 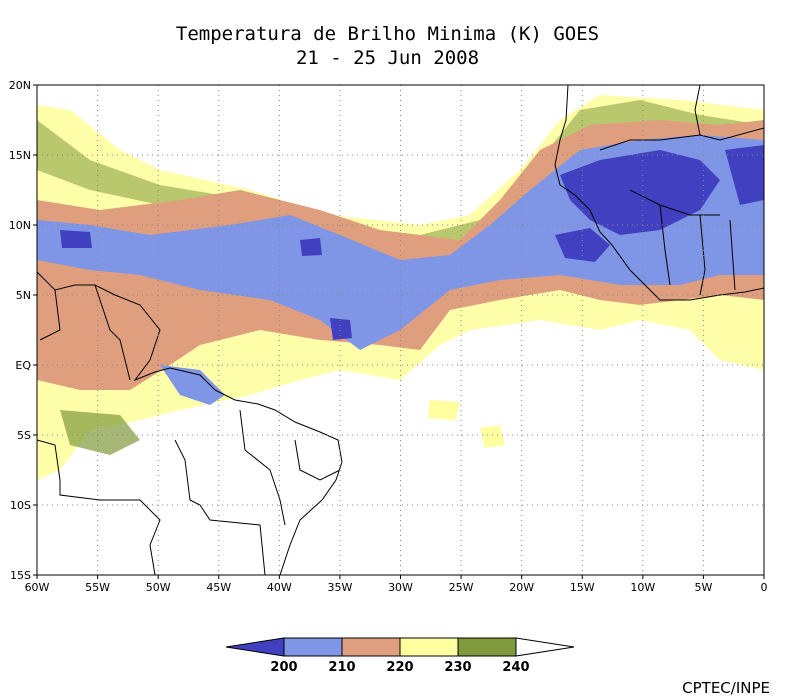 I want to click on colorbar-level-label: 210, so click(x=341, y=667).